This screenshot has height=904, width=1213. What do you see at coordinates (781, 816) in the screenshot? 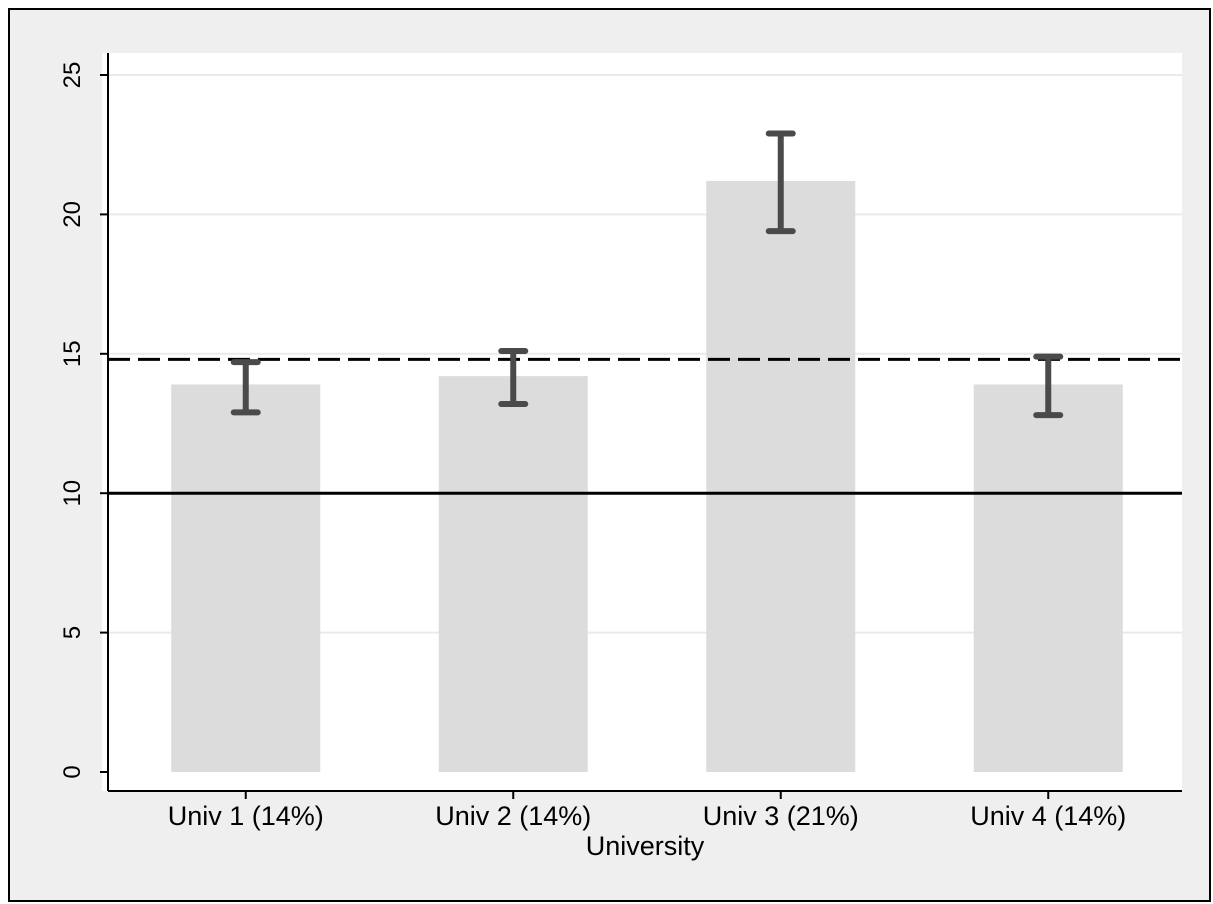
I see `x-tick-label: Univ 3 (21%)` at bounding box center [781, 816].